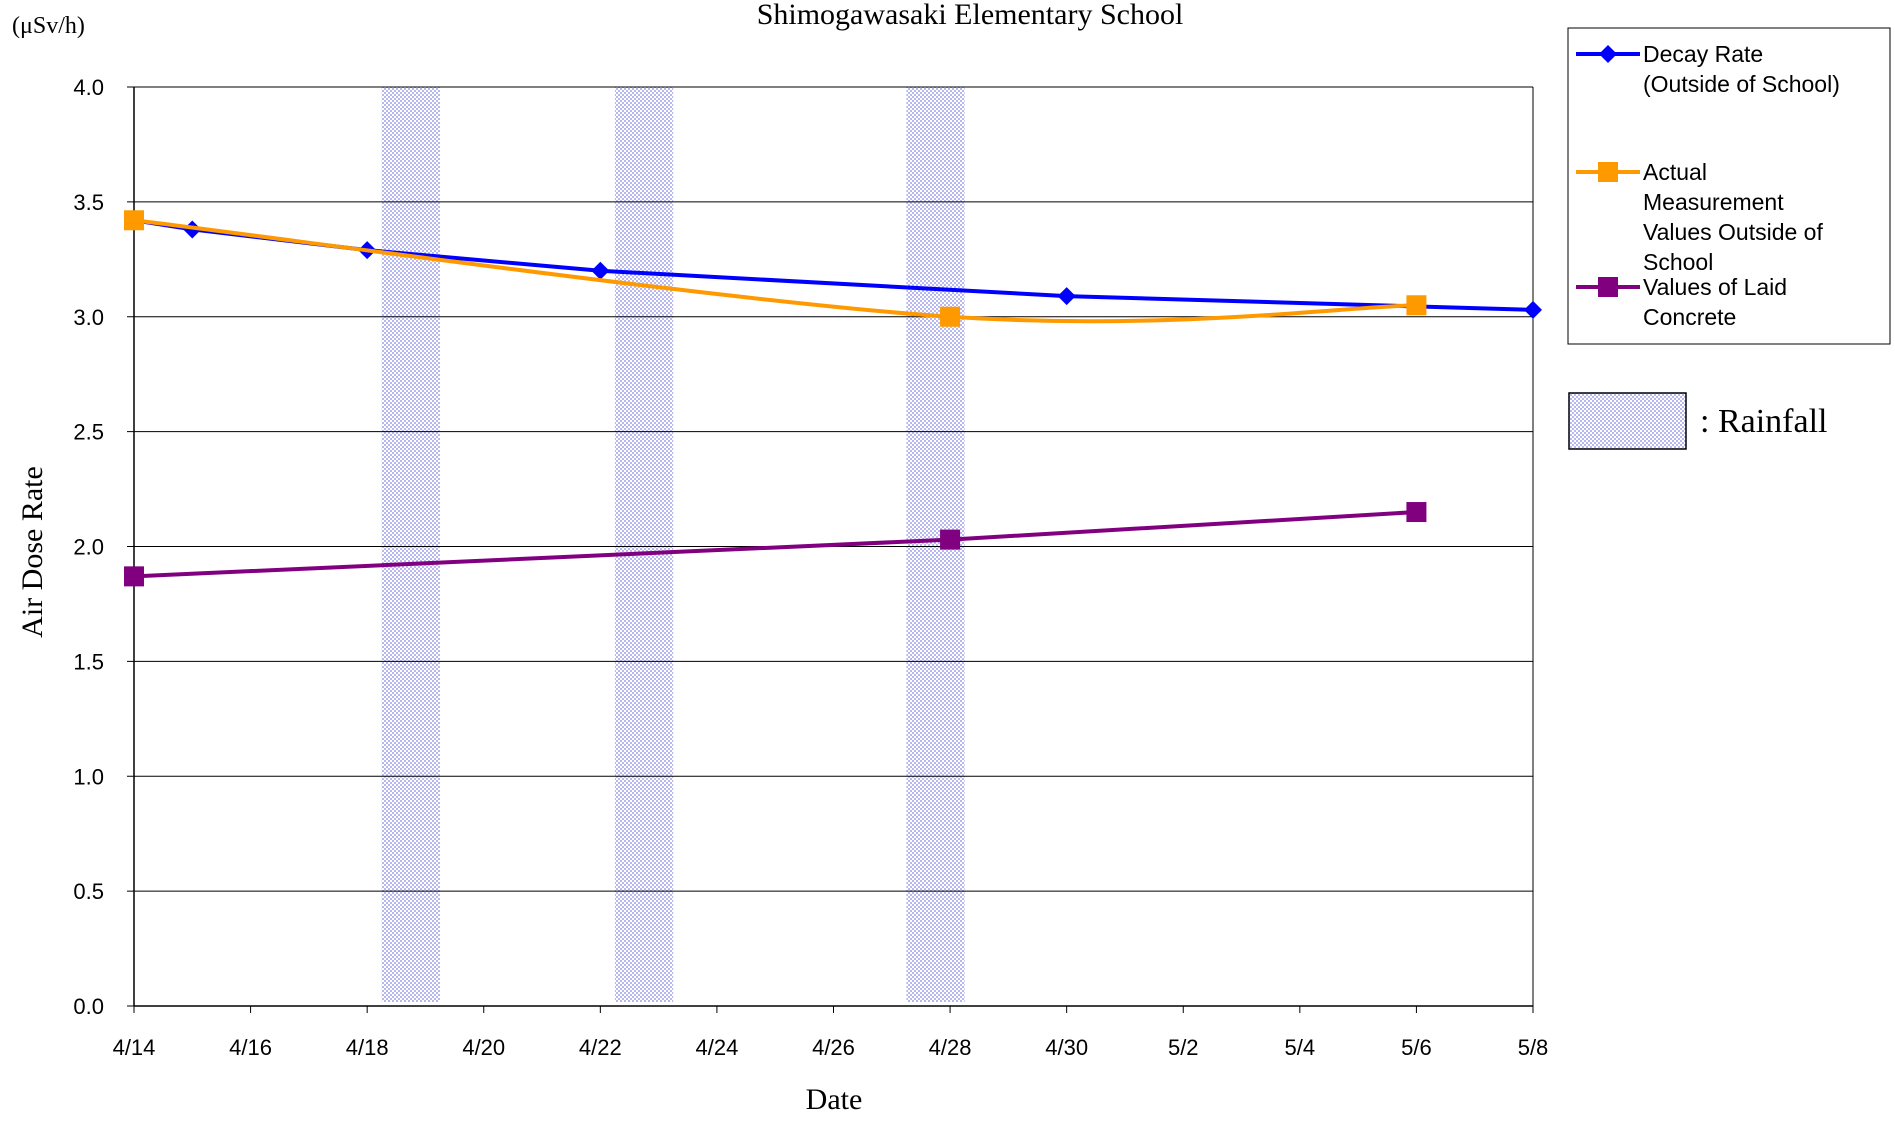  What do you see at coordinates (1533, 1047) in the screenshot?
I see `x-tick-label: 5/8` at bounding box center [1533, 1047].